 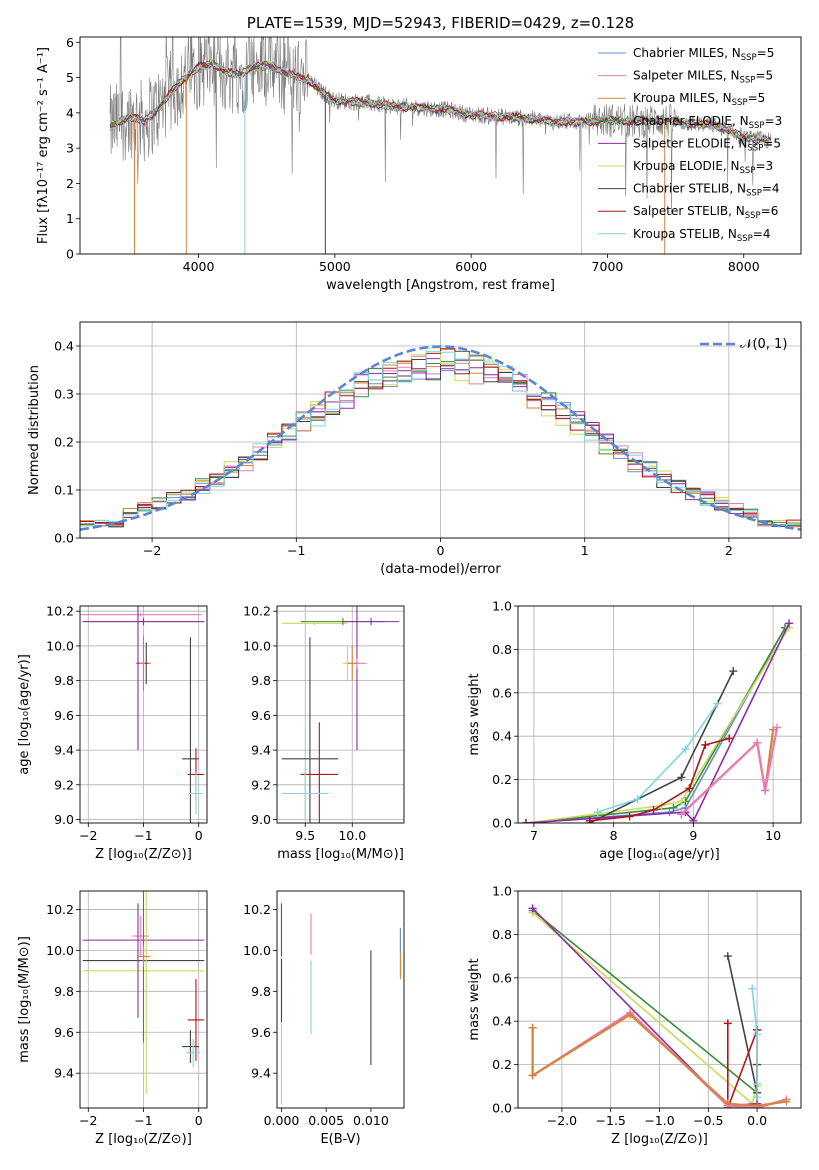 What do you see at coordinates (371, 1120) in the screenshot?
I see `x-tick-label: 0.010` at bounding box center [371, 1120].